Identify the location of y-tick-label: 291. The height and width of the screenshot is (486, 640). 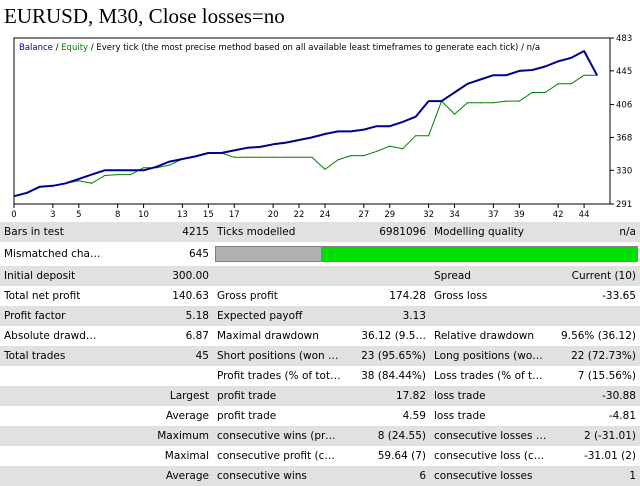
(624, 205).